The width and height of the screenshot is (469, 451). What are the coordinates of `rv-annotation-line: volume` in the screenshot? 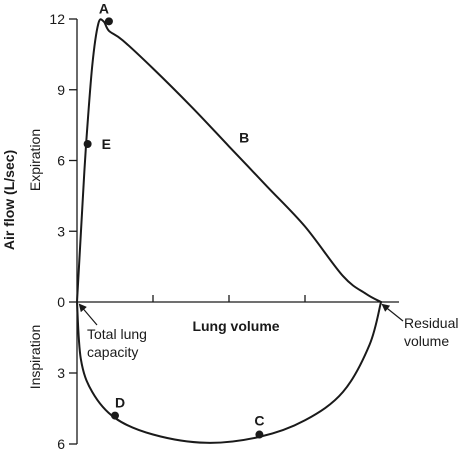 It's located at (426, 341).